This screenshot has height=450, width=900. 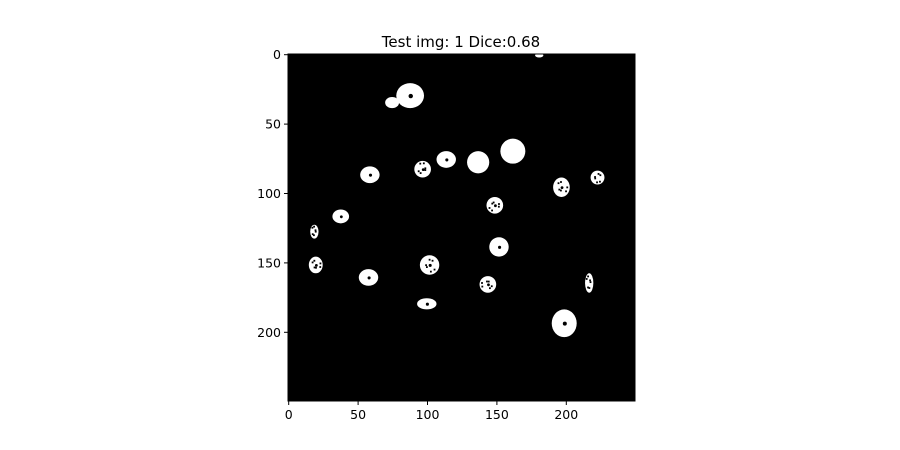 I want to click on y-tick-label: 0, so click(x=277, y=54).